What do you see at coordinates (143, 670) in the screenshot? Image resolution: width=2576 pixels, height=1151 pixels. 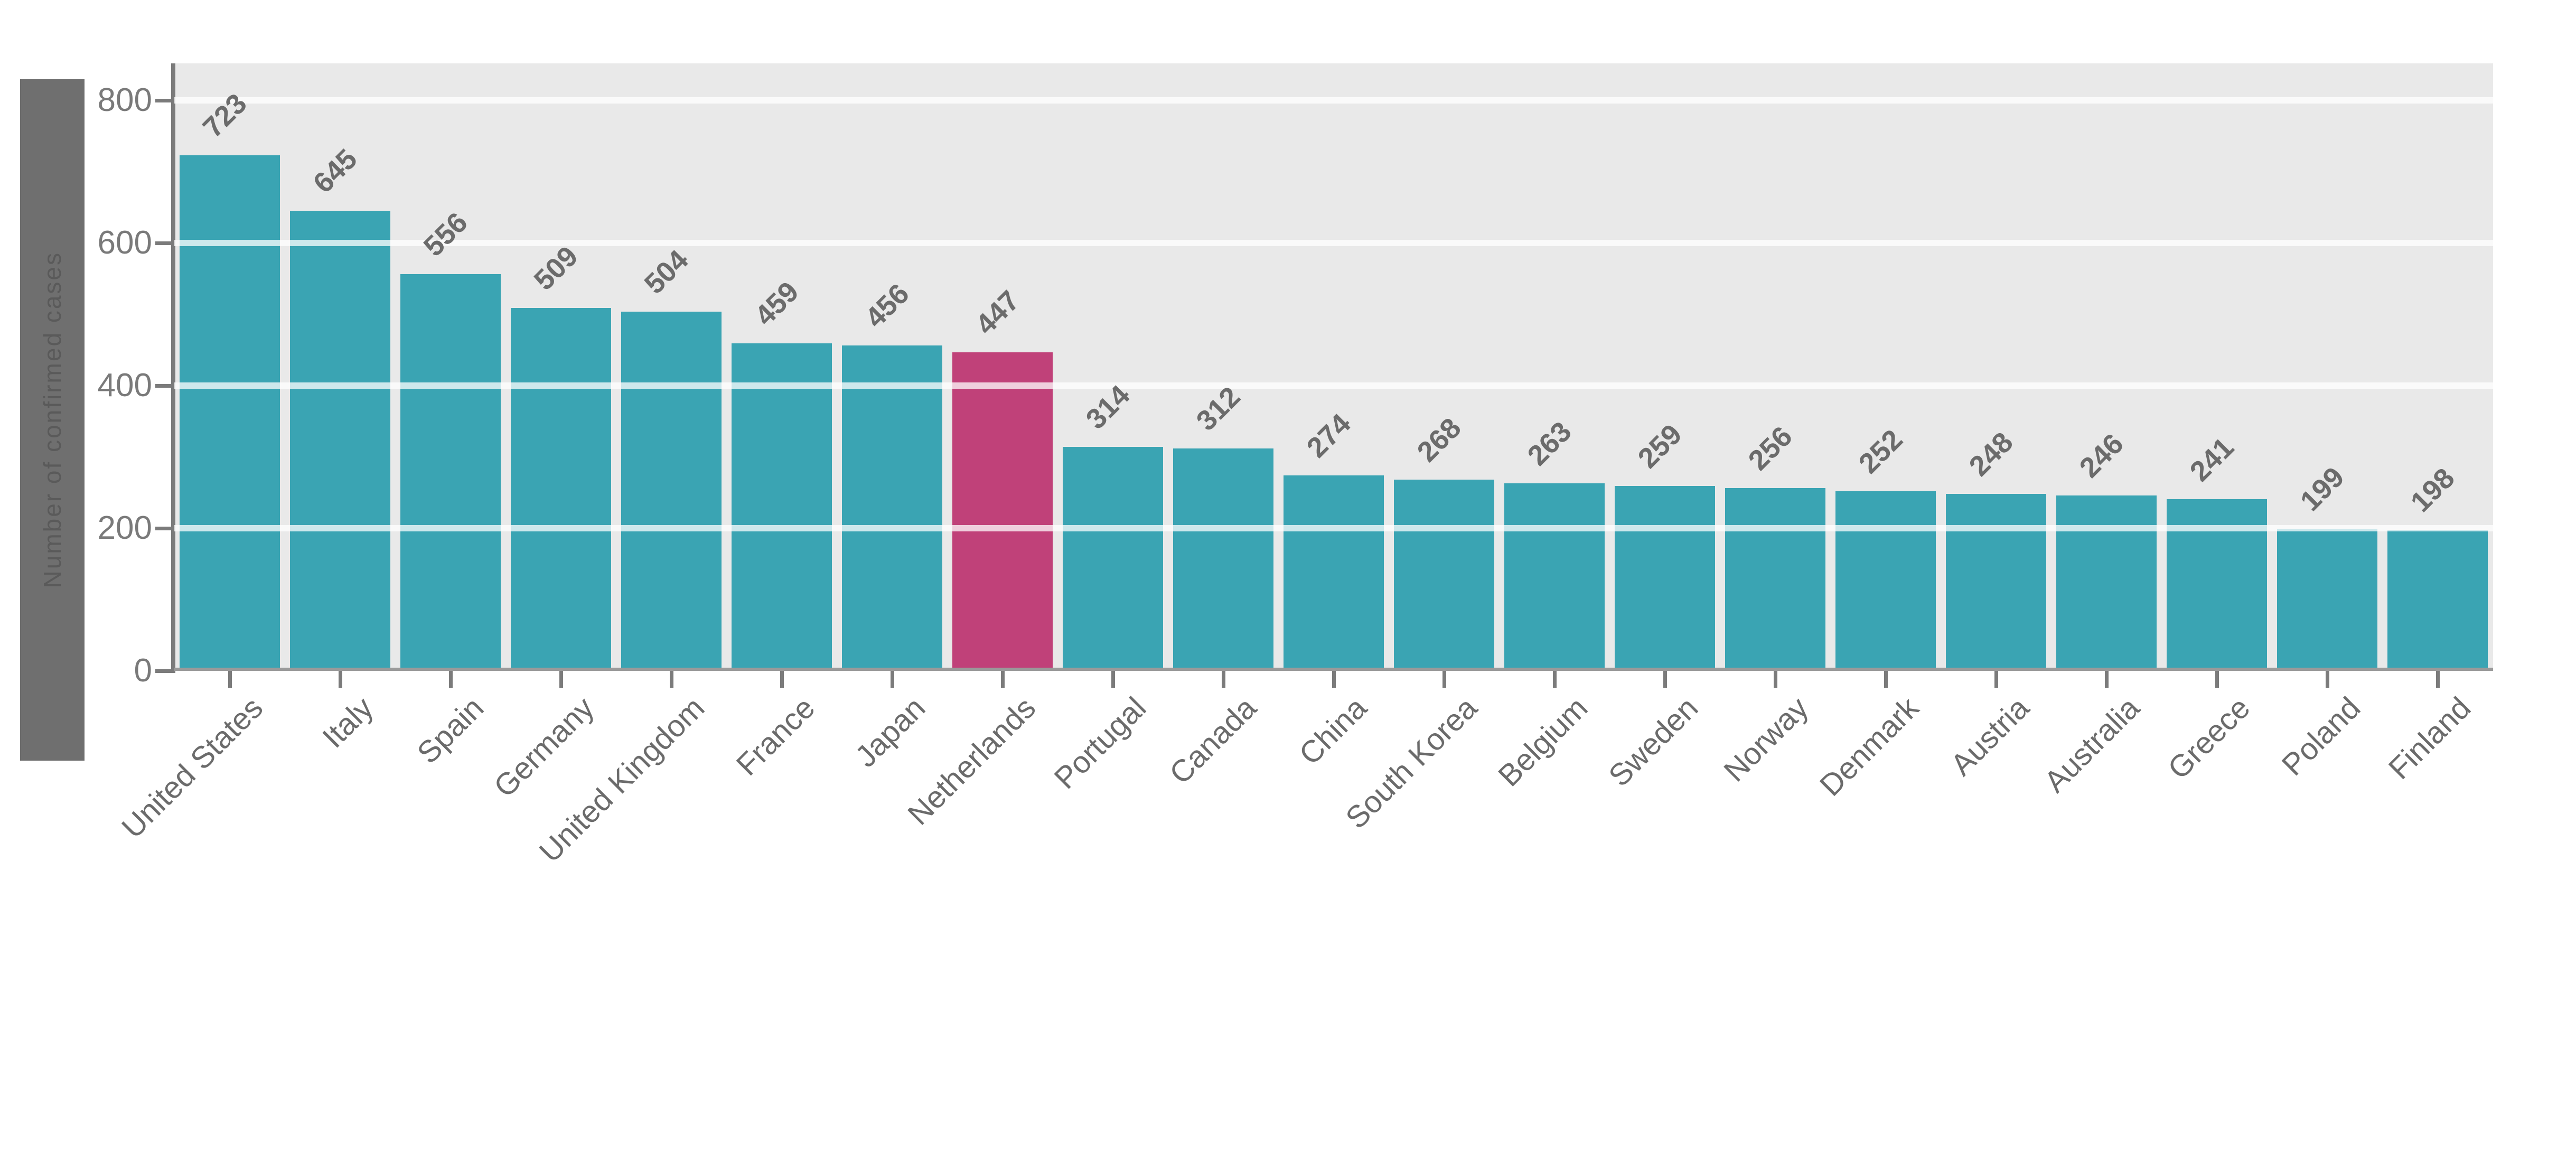 I see `y-tick-label-0: 0` at bounding box center [143, 670].